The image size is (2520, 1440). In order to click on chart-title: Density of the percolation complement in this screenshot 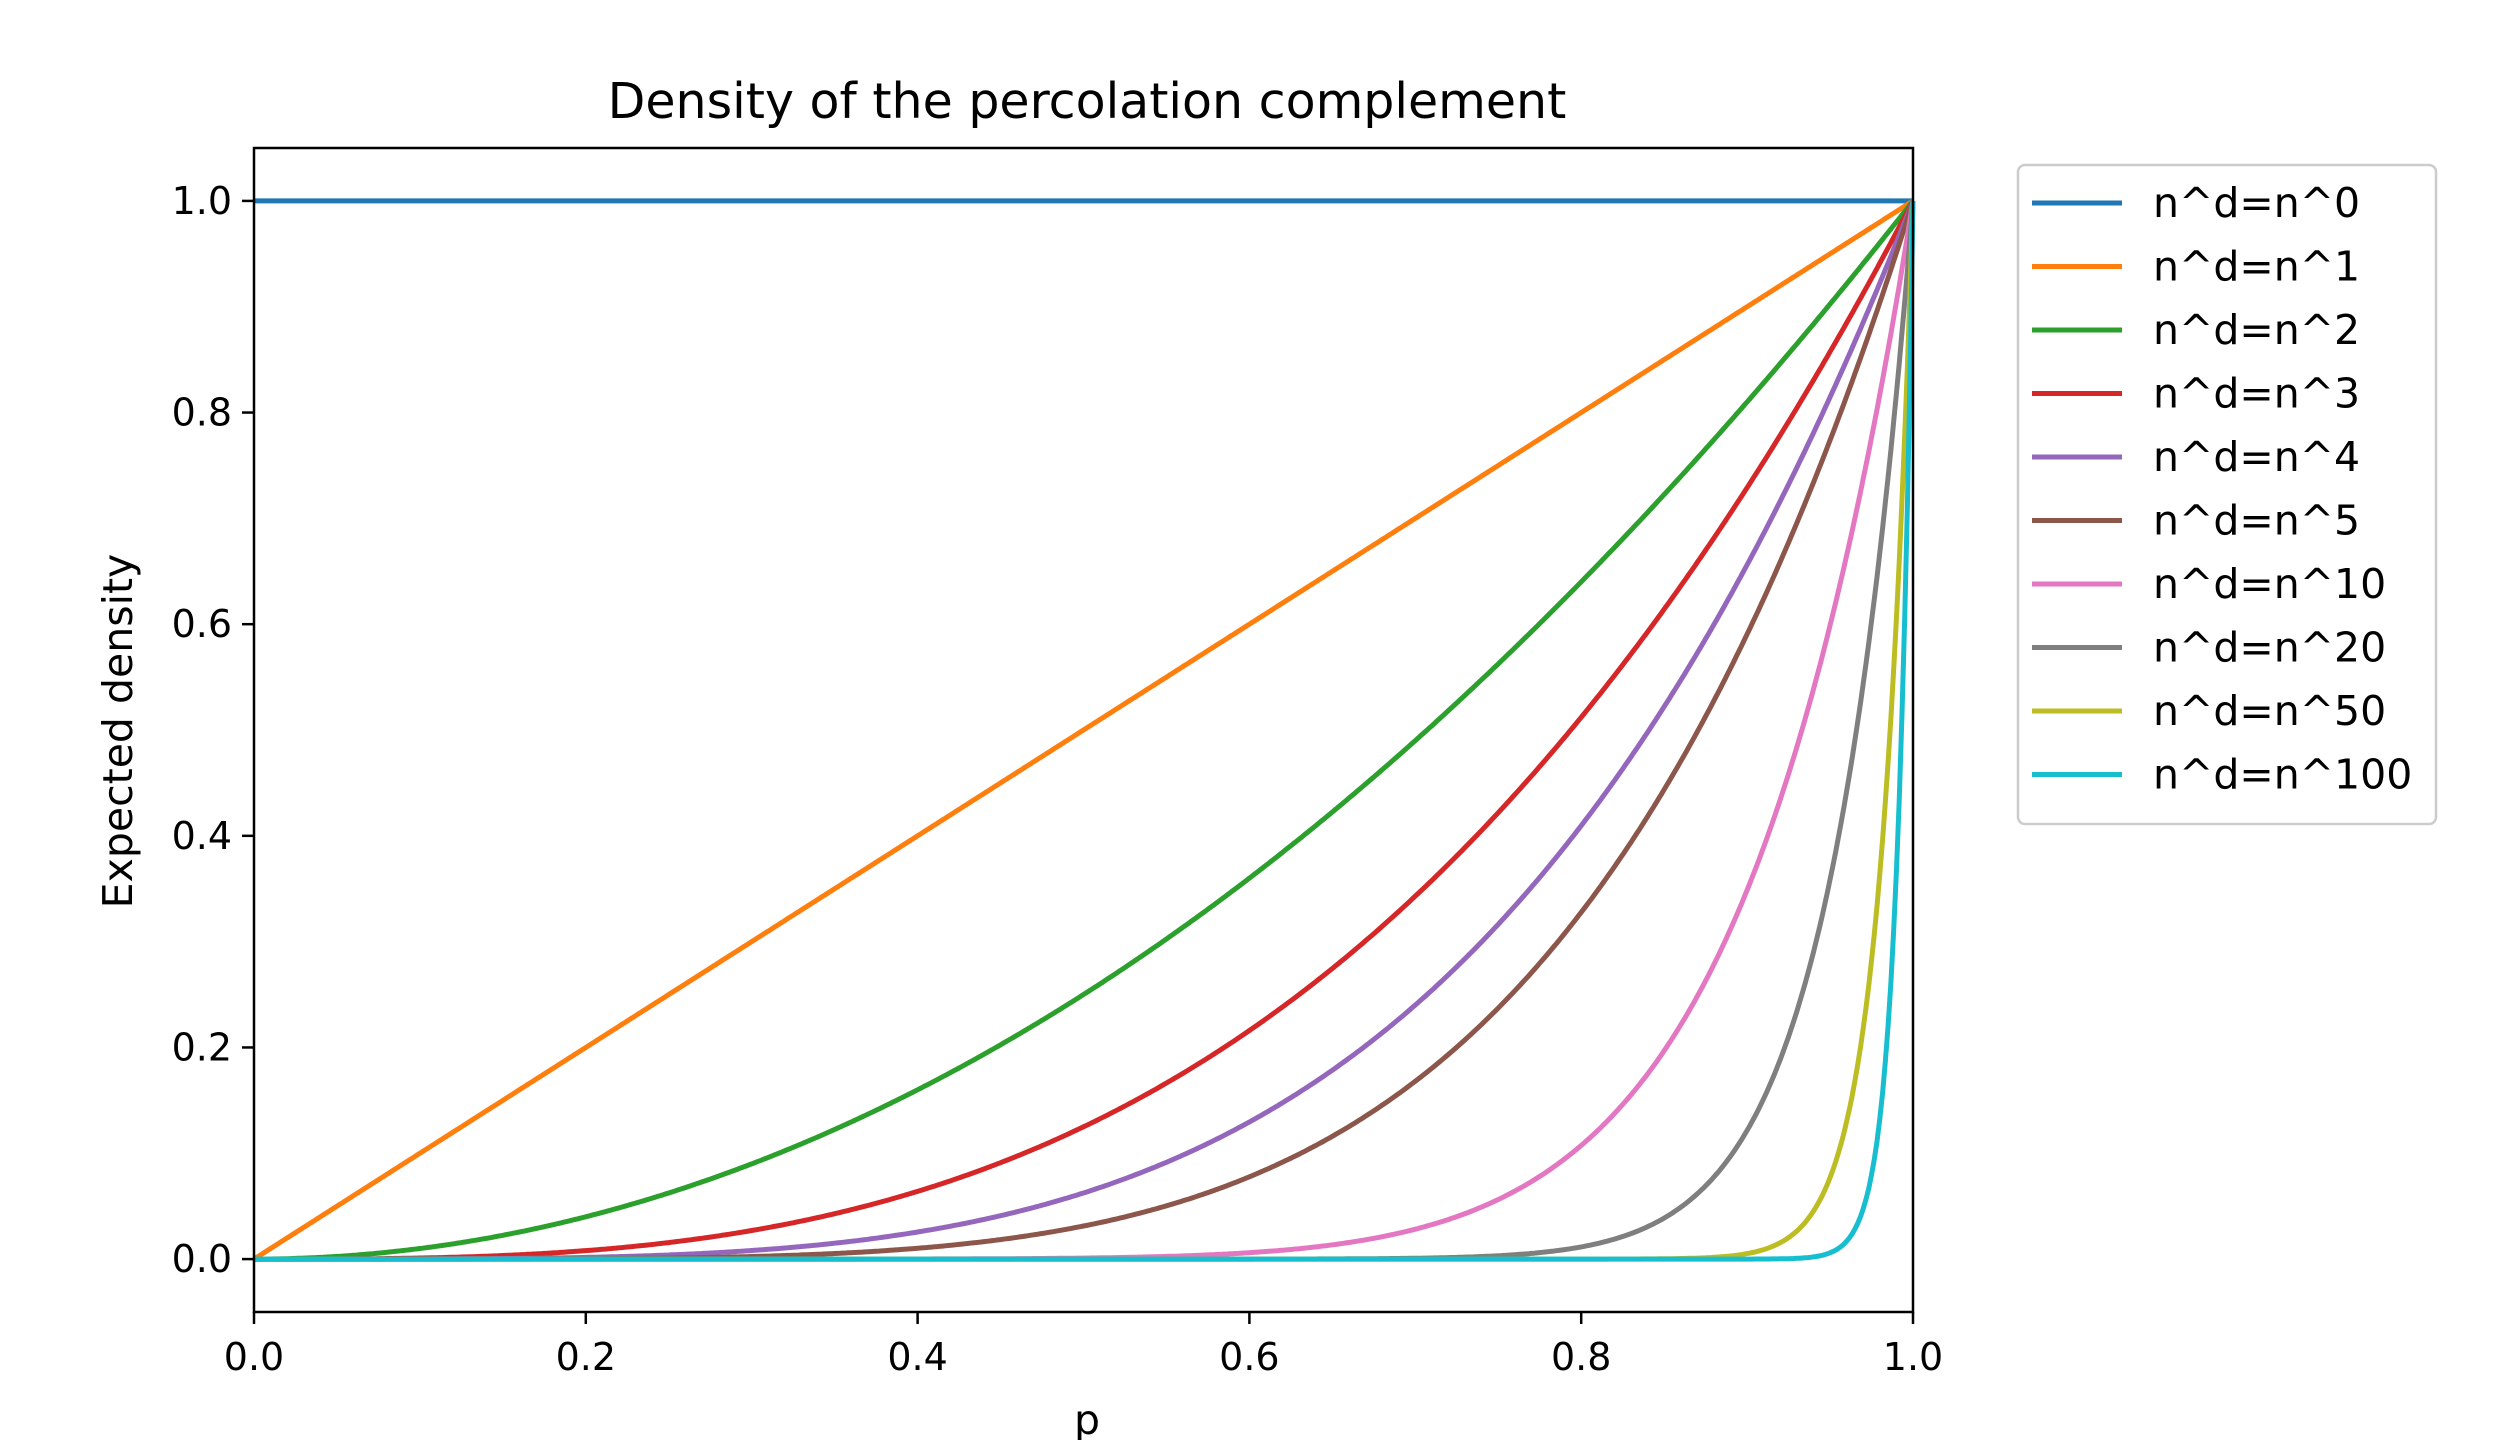, I will do `click(1087, 101)`.